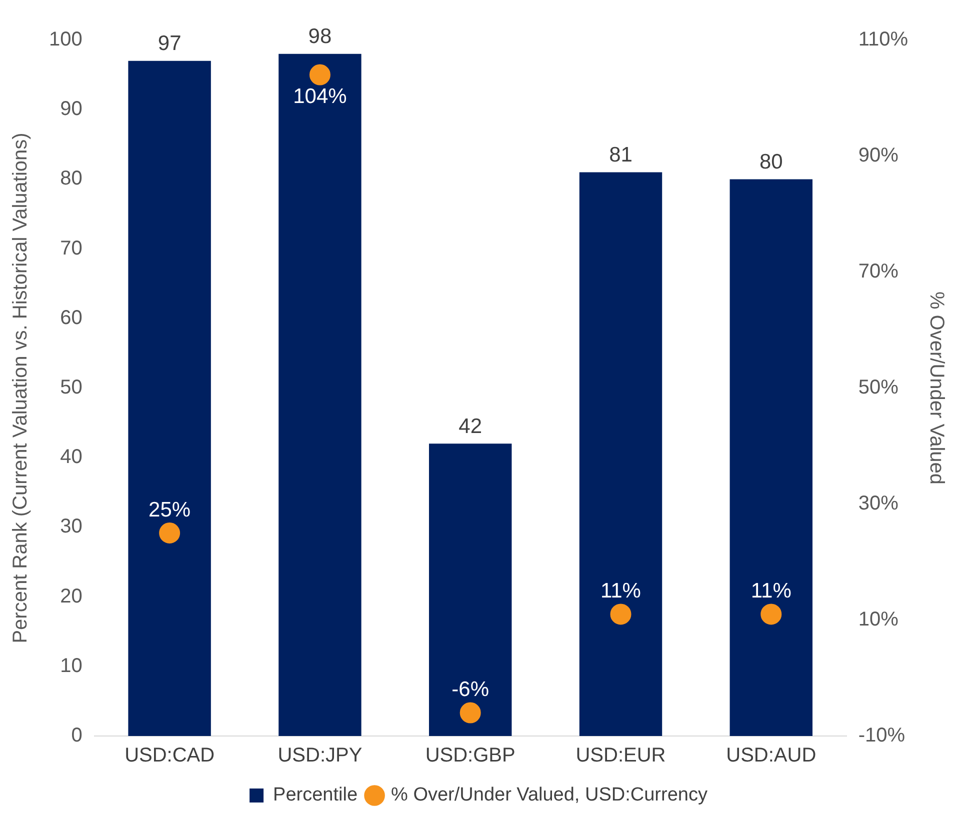 The width and height of the screenshot is (957, 815). What do you see at coordinates (549, 795) in the screenshot?
I see `legend-label: % Over/Under Valued, USD:Currency` at bounding box center [549, 795].